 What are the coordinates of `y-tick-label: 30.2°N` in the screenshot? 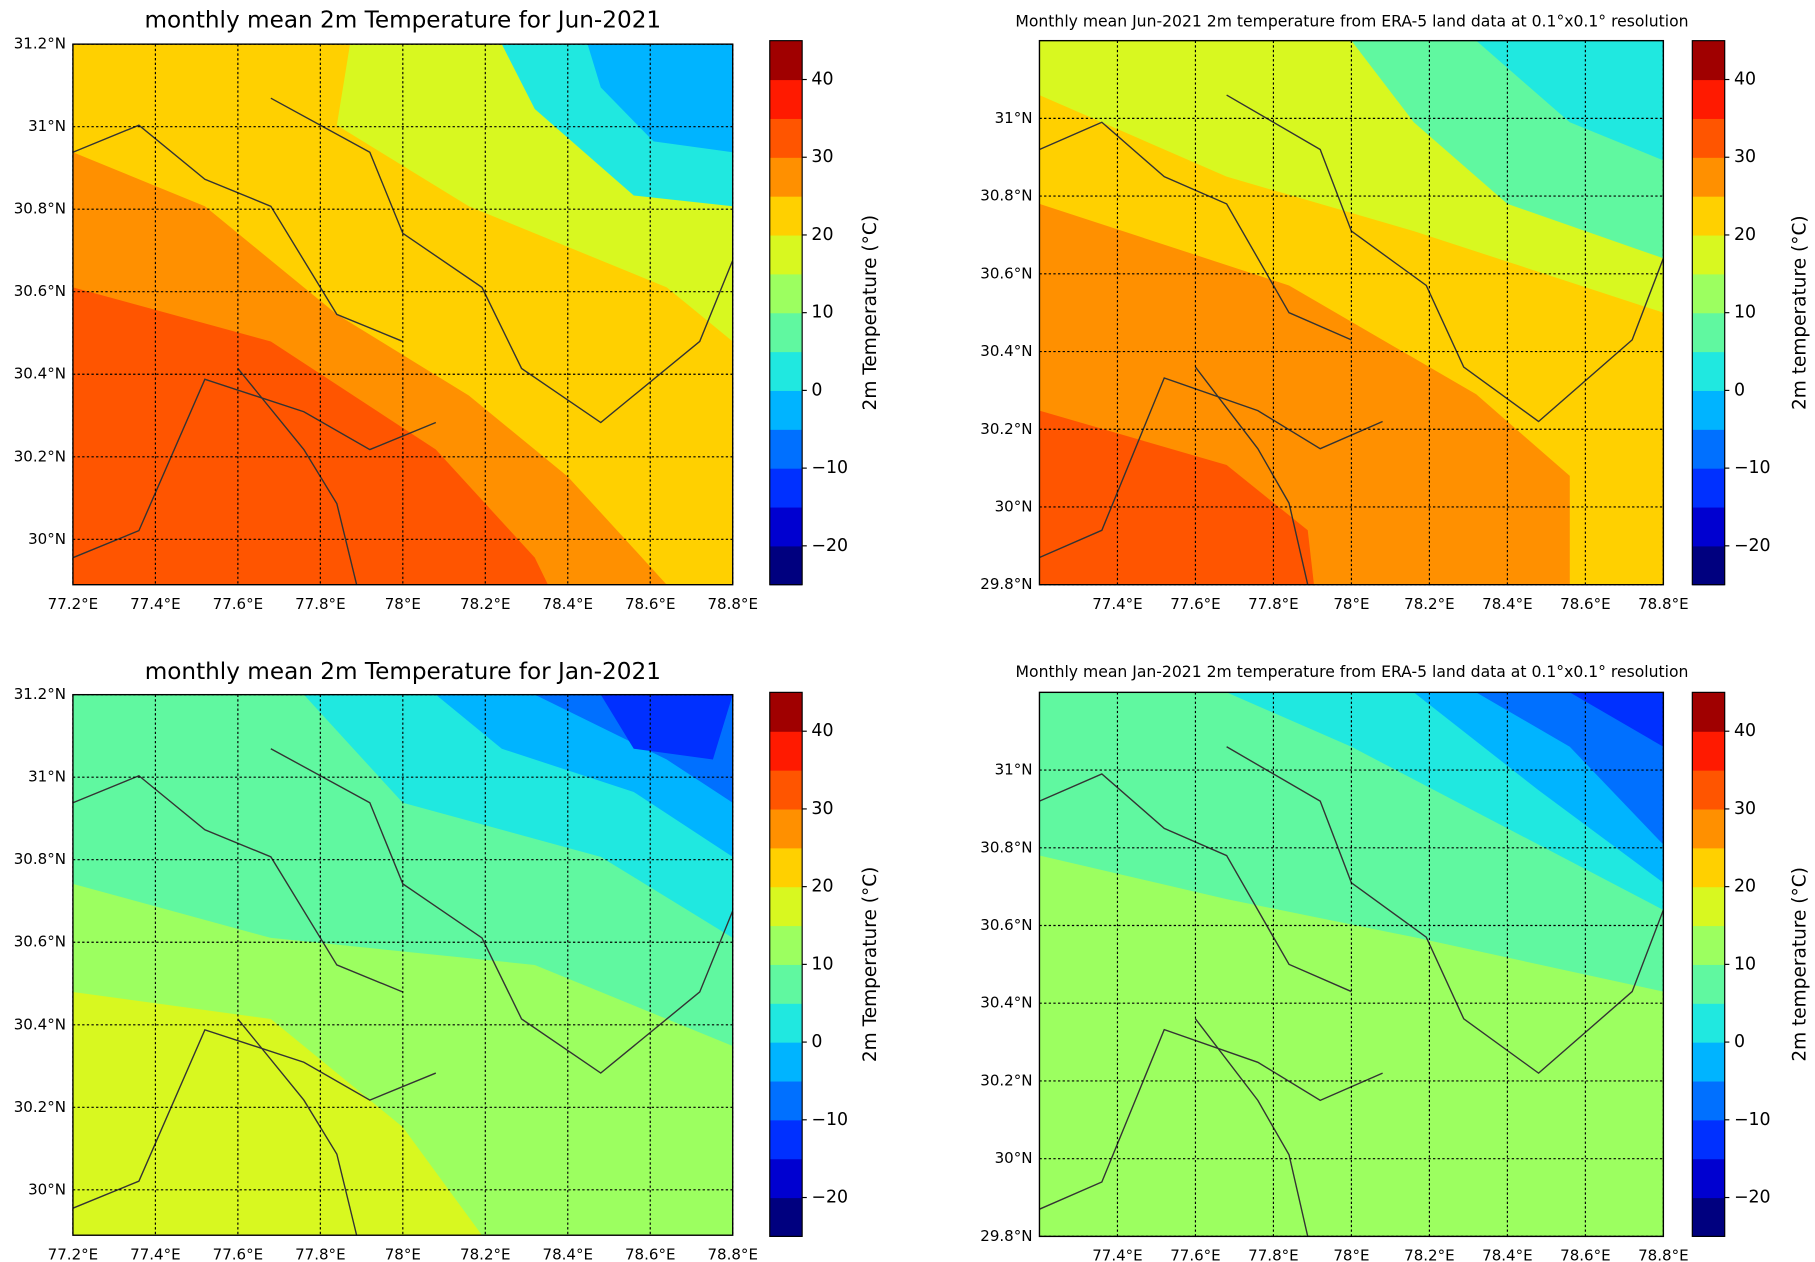 It's located at (40, 1107).